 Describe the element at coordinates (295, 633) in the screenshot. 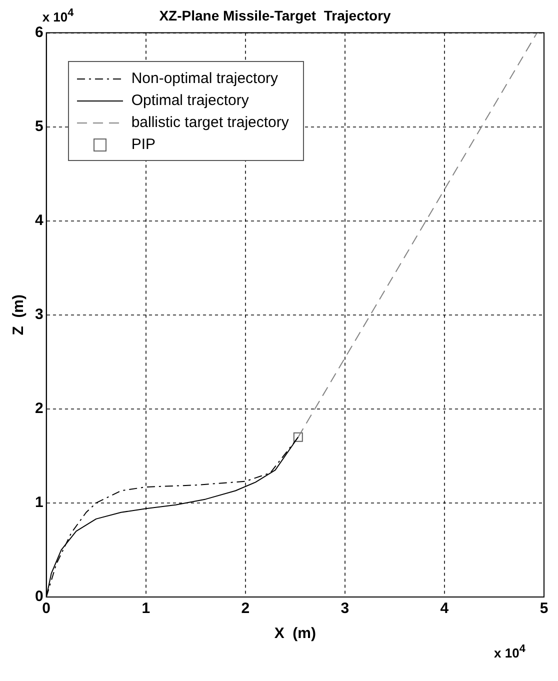

I see `x-axis-title: X (m)` at that location.